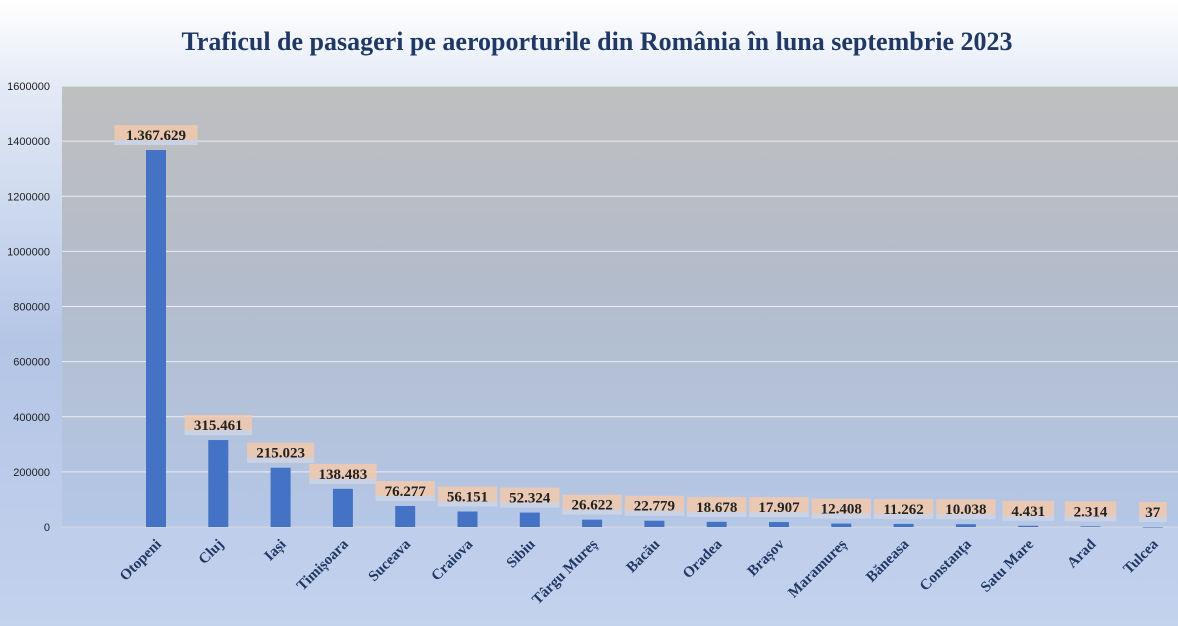  I want to click on y-tick-label: 600000, so click(31, 363).